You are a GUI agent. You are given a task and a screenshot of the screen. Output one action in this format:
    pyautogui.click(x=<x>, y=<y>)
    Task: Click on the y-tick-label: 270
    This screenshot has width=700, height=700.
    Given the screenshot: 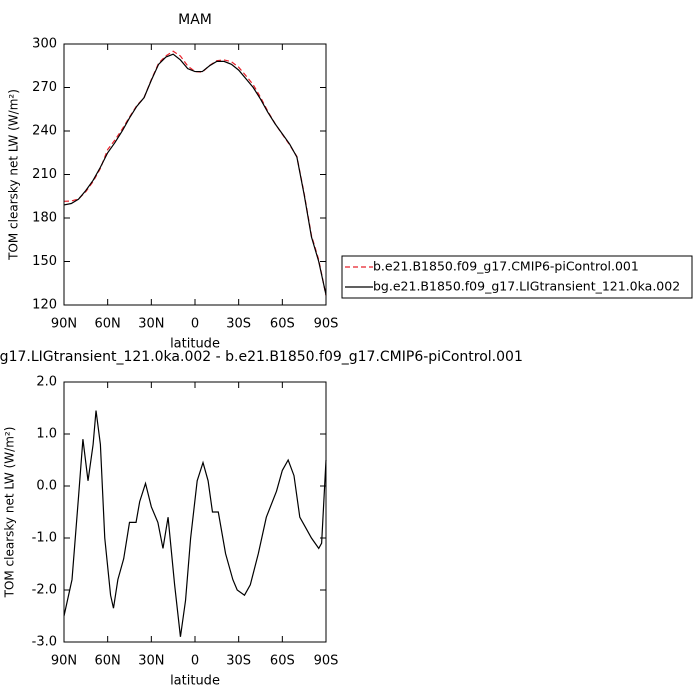 What is the action you would take?
    pyautogui.click(x=44, y=87)
    